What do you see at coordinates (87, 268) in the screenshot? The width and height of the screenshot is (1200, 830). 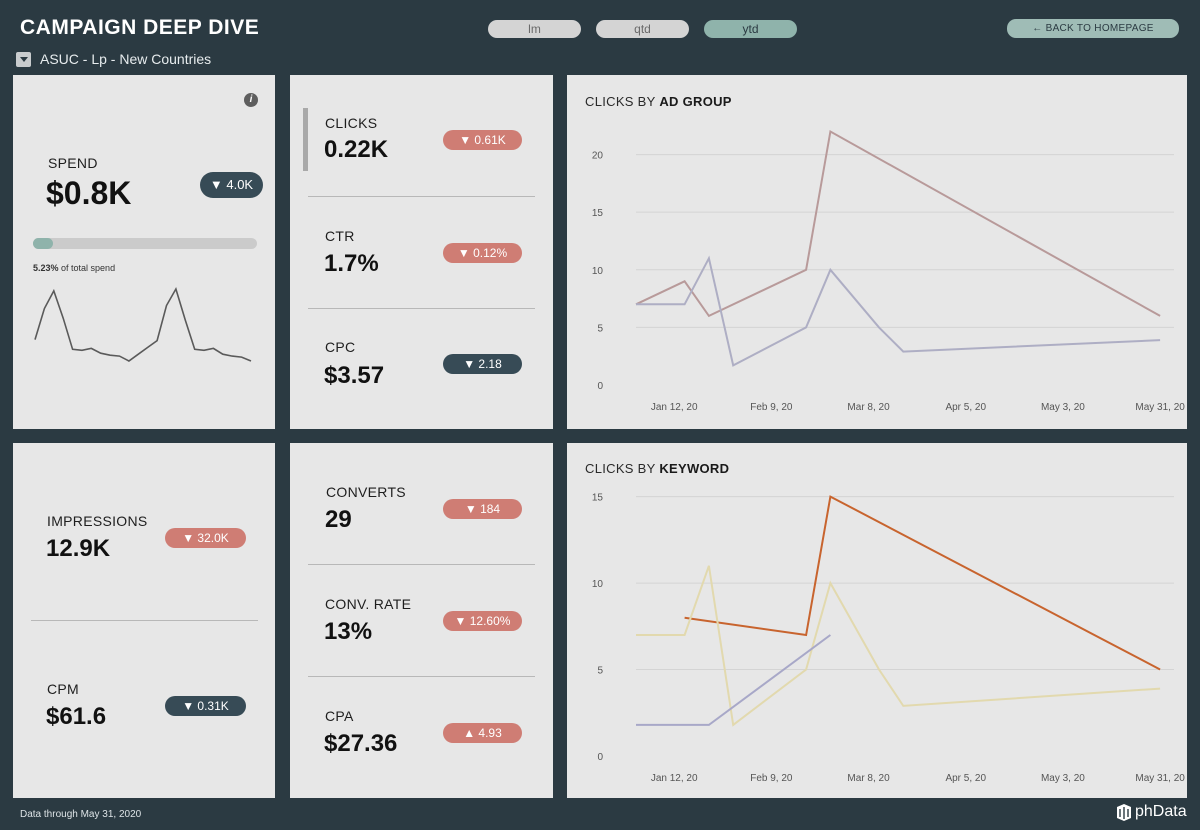 I see `spend-share-caption: of total spend` at bounding box center [87, 268].